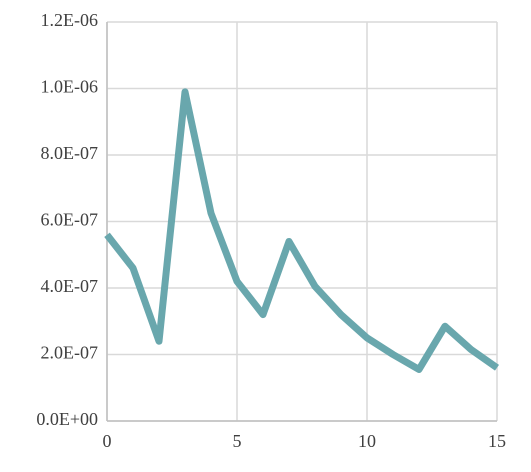 This screenshot has height=472, width=531. Describe the element at coordinates (70, 153) in the screenshot. I see `y-tick-label: 8.0E-07` at that location.